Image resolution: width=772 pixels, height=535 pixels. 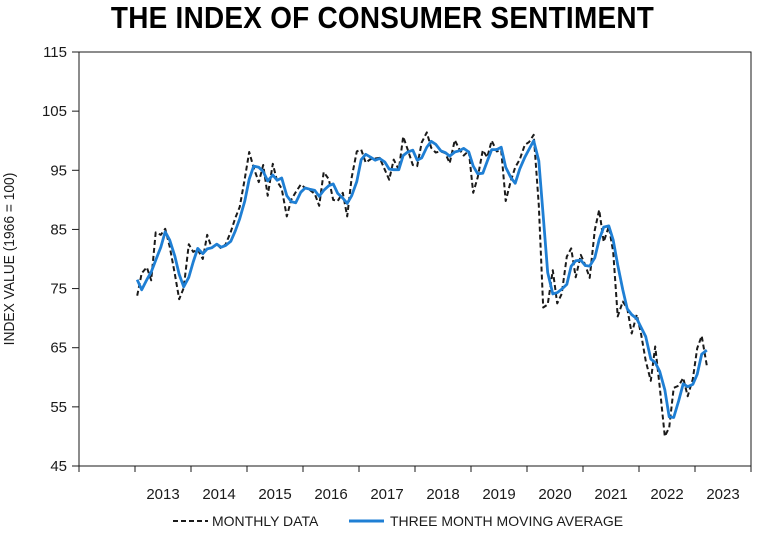 I want to click on x-tick-label: 2023, so click(x=722, y=494).